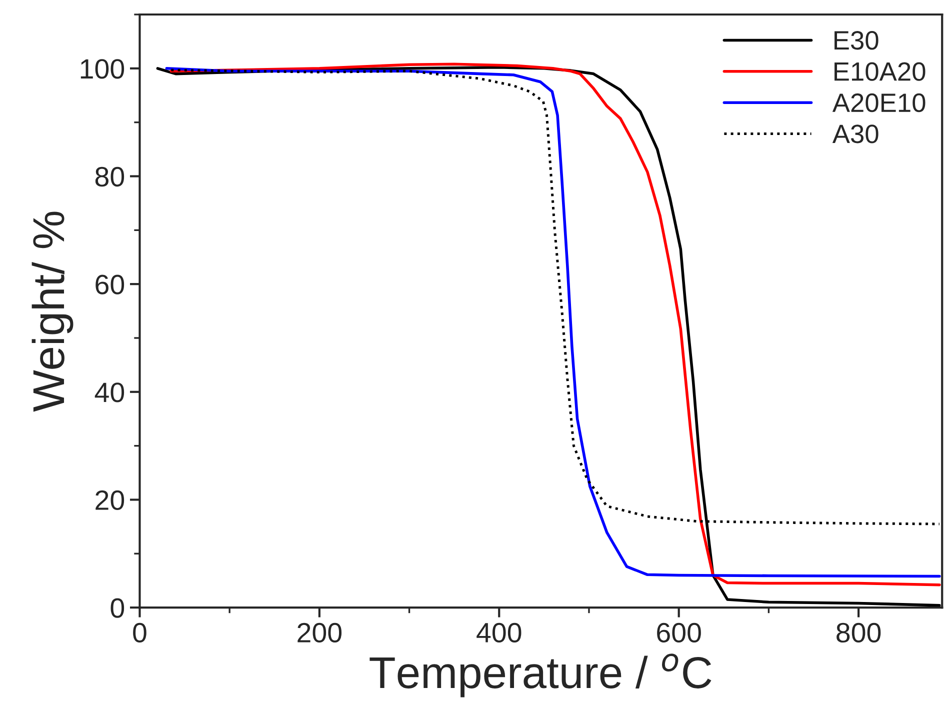 This screenshot has height=725, width=944. Describe the element at coordinates (102, 69) in the screenshot. I see `y-tick-label: 100` at that location.